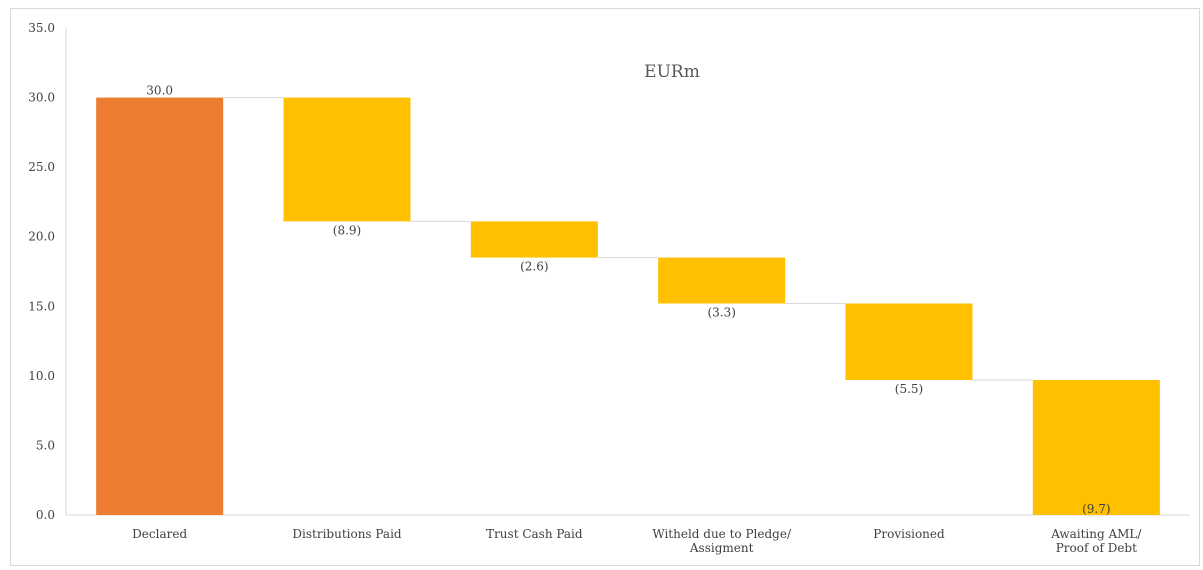  Describe the element at coordinates (41, 98) in the screenshot. I see `y-tick-label: 30.0` at that location.